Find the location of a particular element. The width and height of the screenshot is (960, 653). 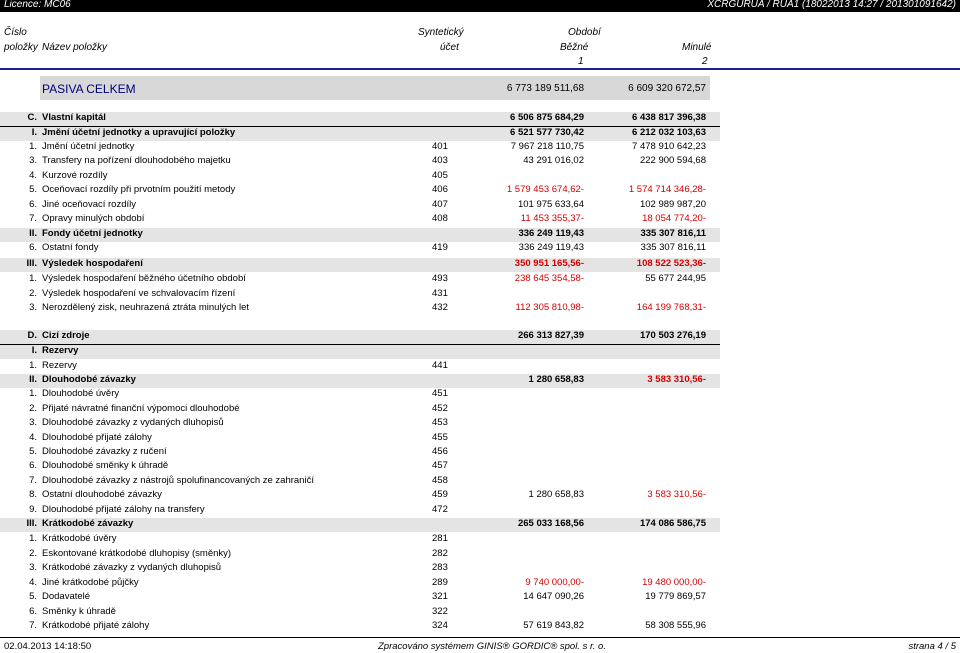

row-code: II. is located at coordinates (33, 233).